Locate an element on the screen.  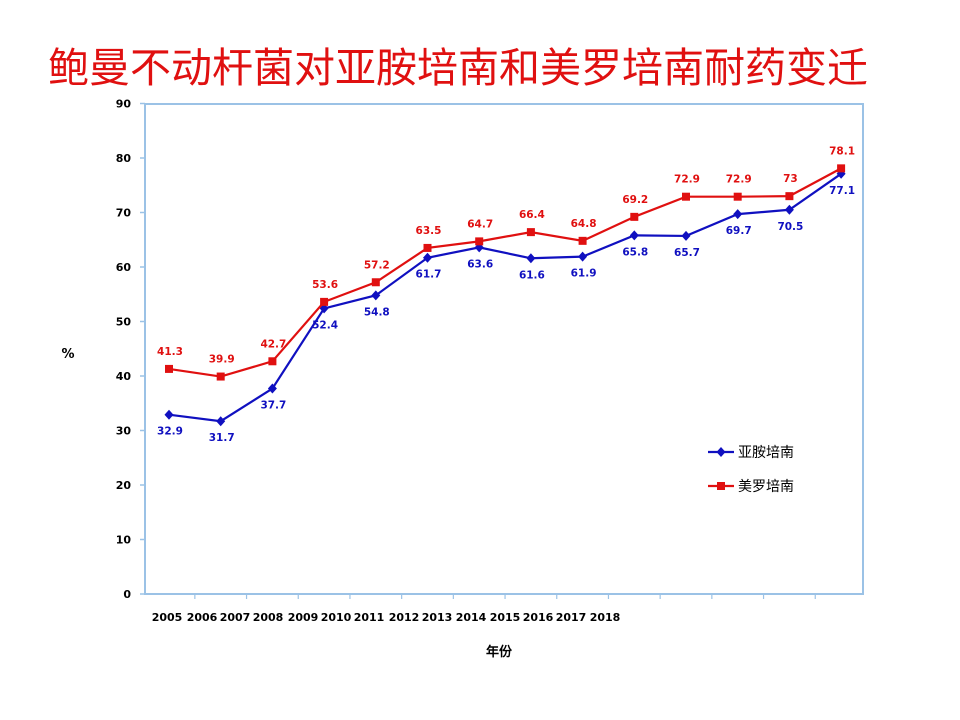
data-label: 65.8 is located at coordinates (635, 252).